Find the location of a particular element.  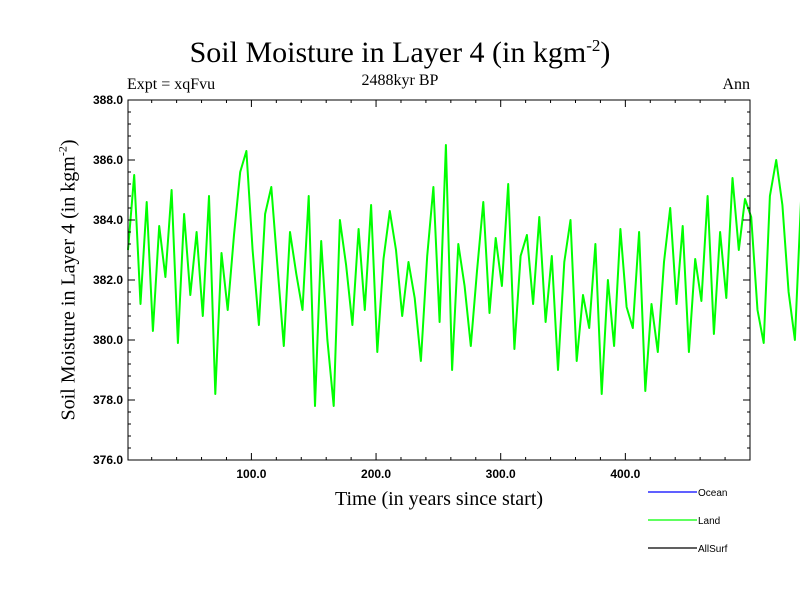

legend-label-ocean: Ocean is located at coordinates (712, 493).